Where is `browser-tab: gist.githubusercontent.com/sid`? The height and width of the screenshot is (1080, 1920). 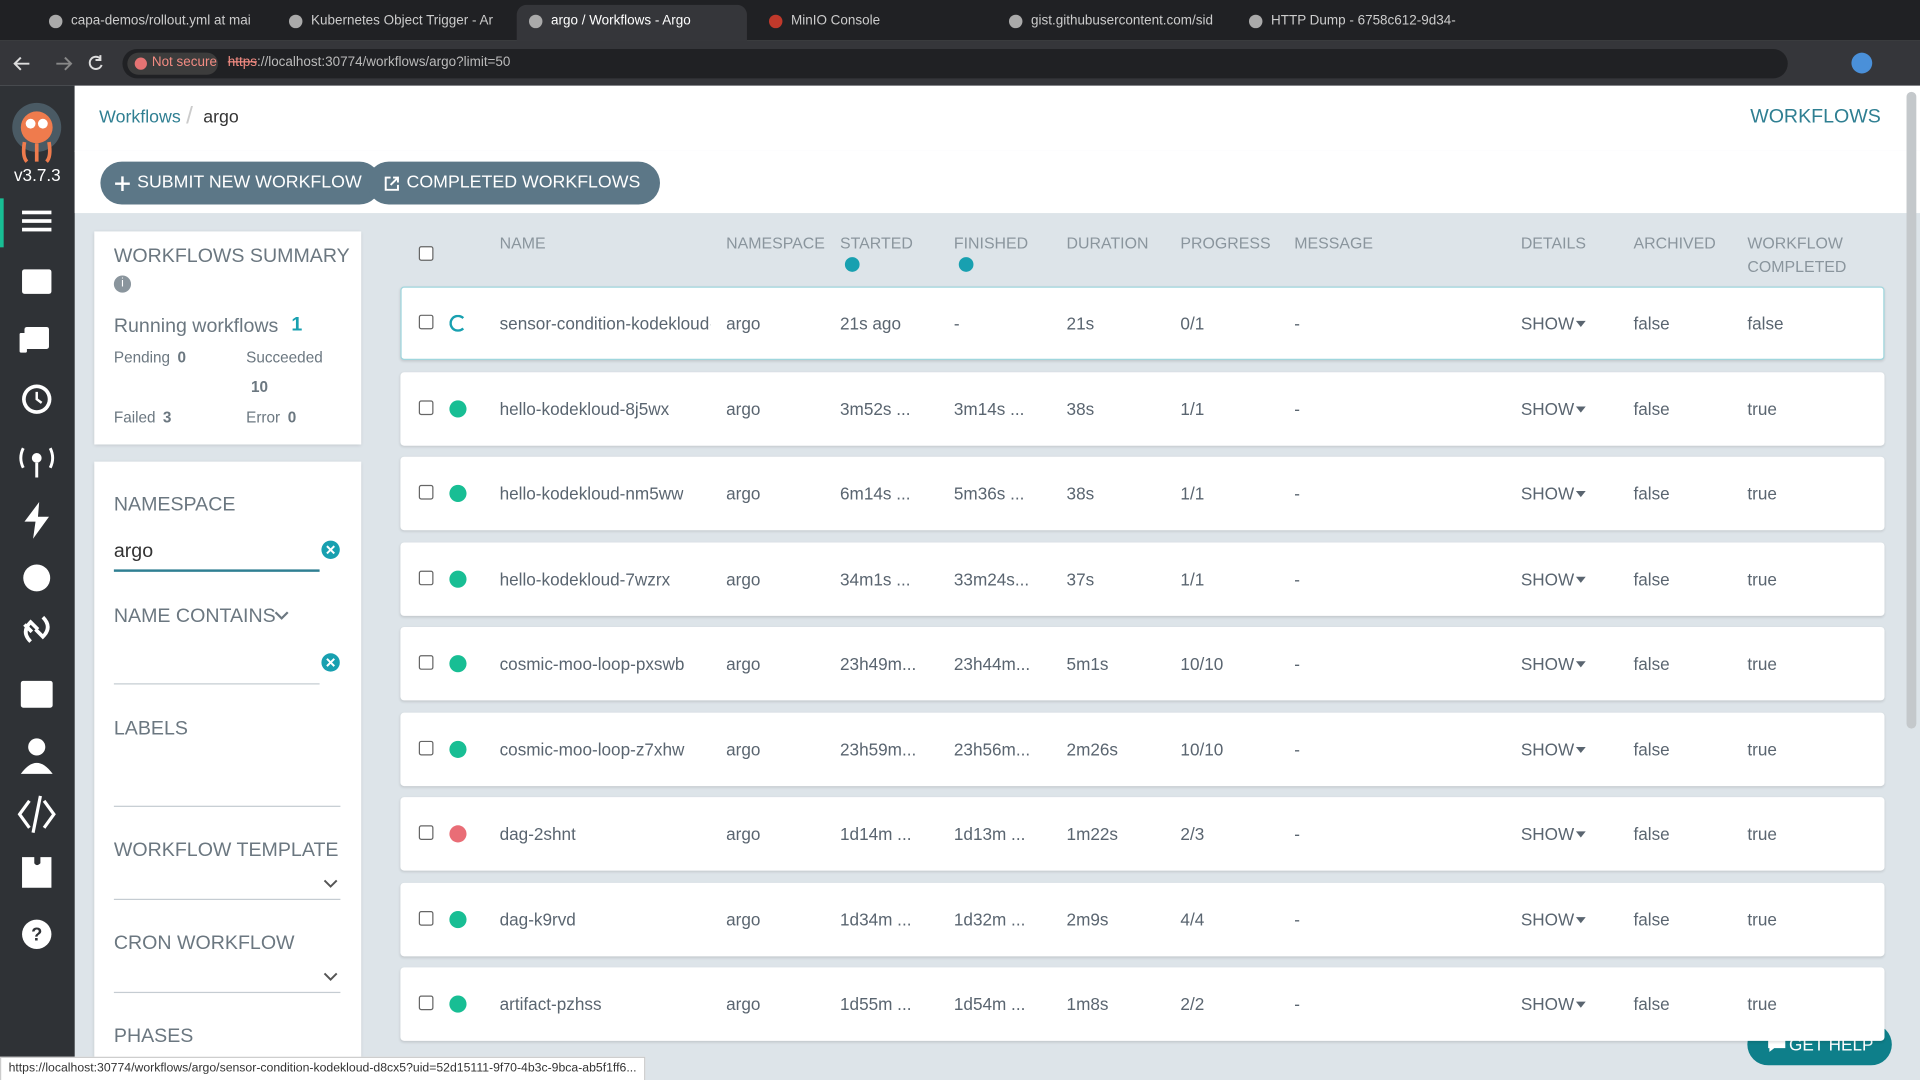 browser-tab: gist.githubusercontent.com/sid is located at coordinates (1122, 21).